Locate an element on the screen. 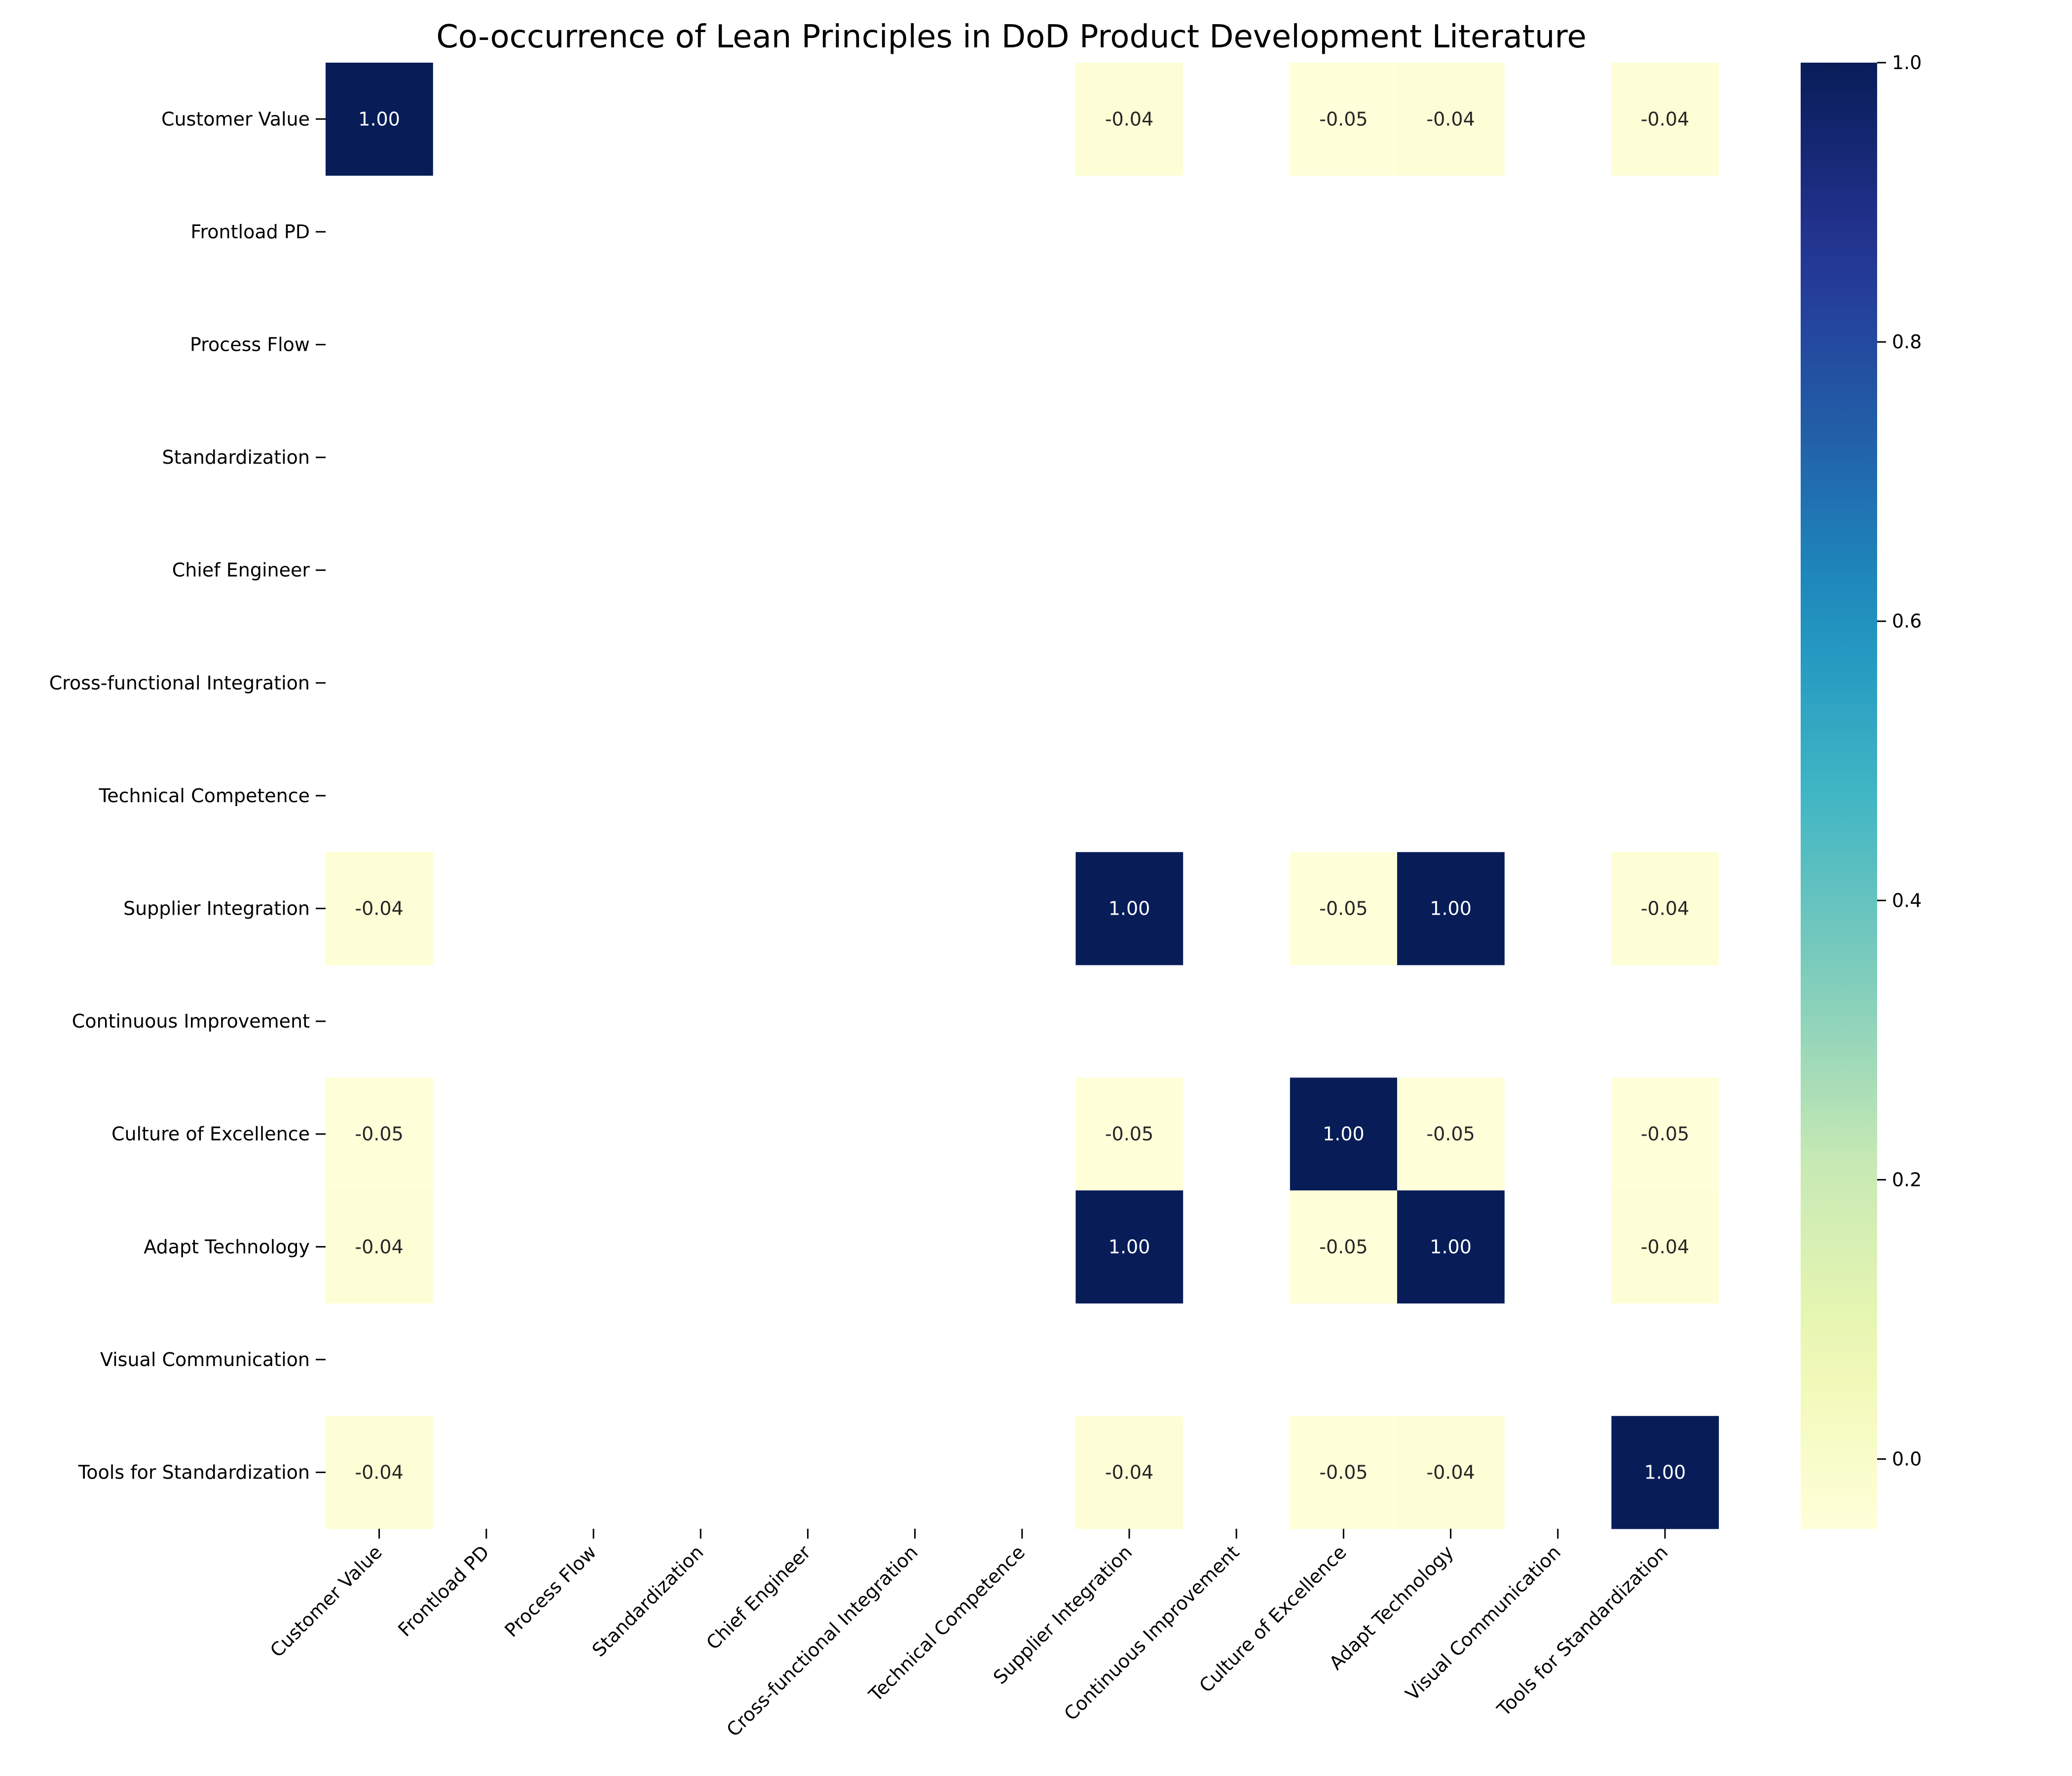  colorbar-tick-label: 0.2 is located at coordinates (1907, 1180).